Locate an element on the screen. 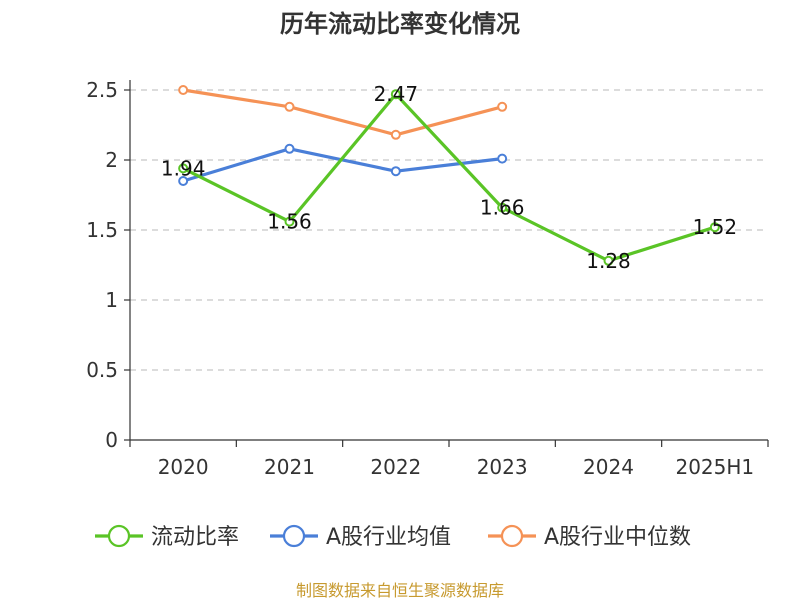 This screenshot has width=800, height=600. data-label: 1.28 is located at coordinates (608, 261).